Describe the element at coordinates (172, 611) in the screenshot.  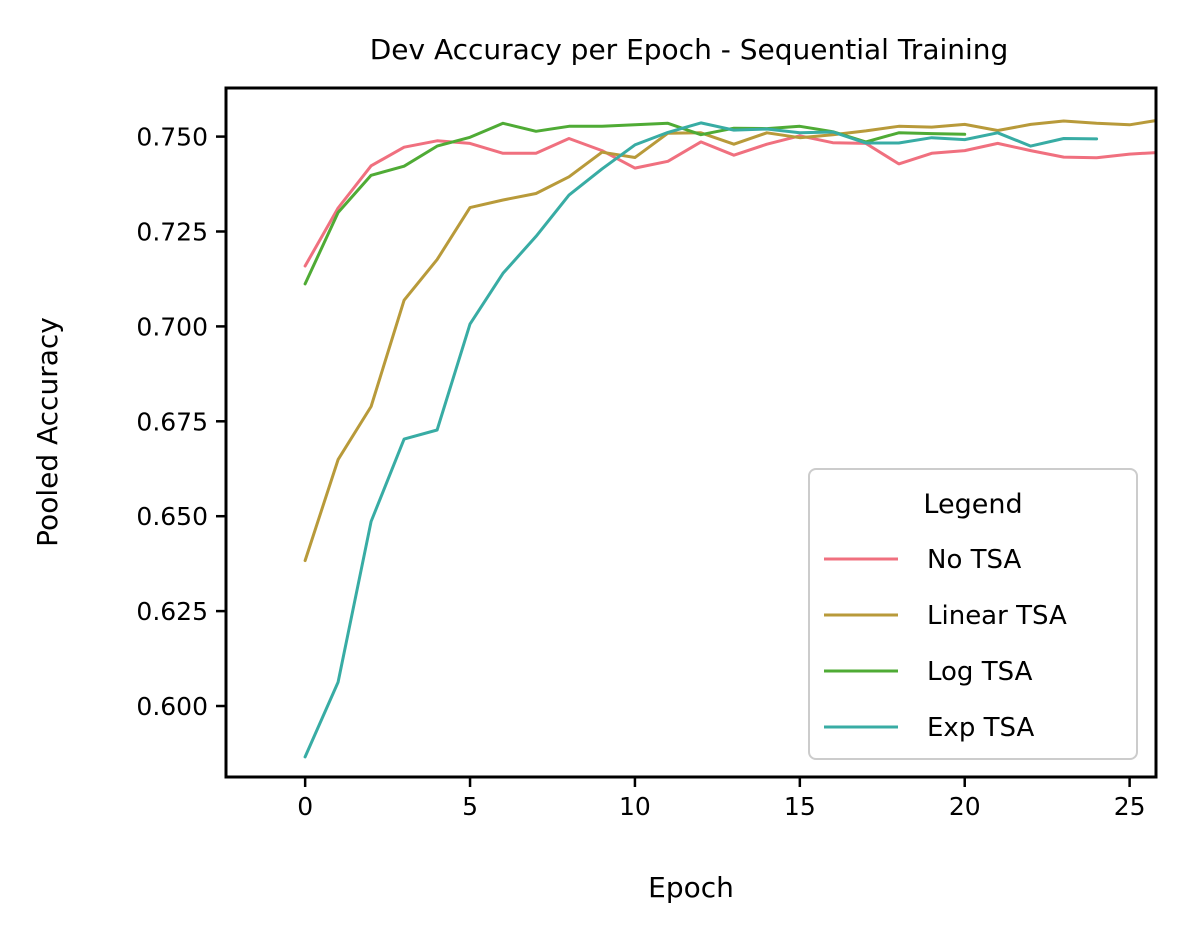
I see `y-tick-label: 0.625` at that location.